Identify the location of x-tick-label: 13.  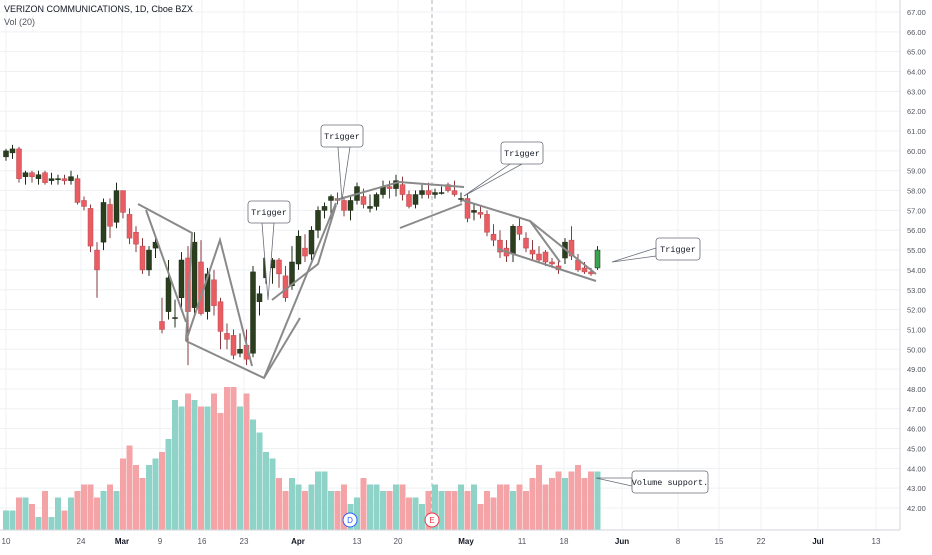
(357, 541).